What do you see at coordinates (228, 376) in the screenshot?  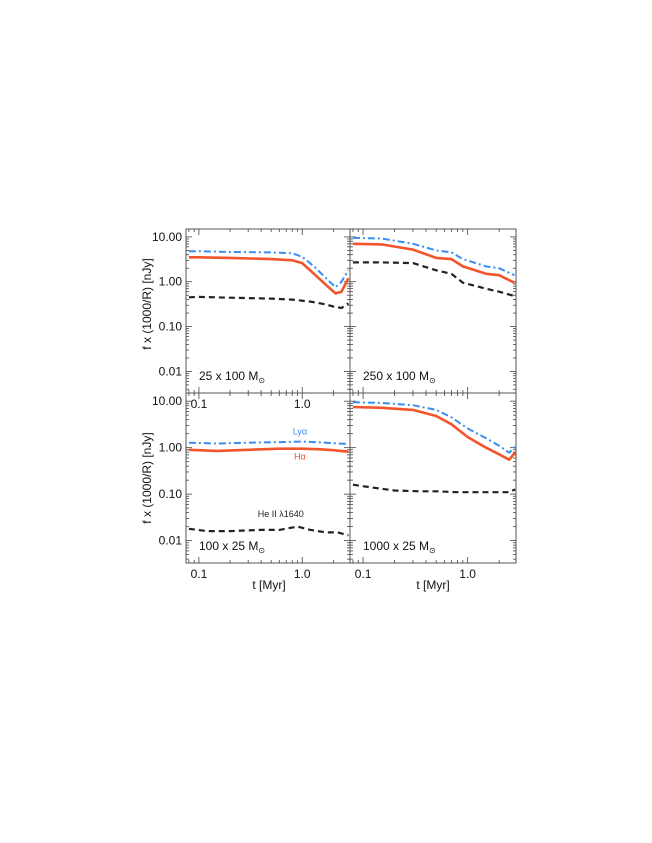 I see `panel-label-text: 25 x 100 M` at bounding box center [228, 376].